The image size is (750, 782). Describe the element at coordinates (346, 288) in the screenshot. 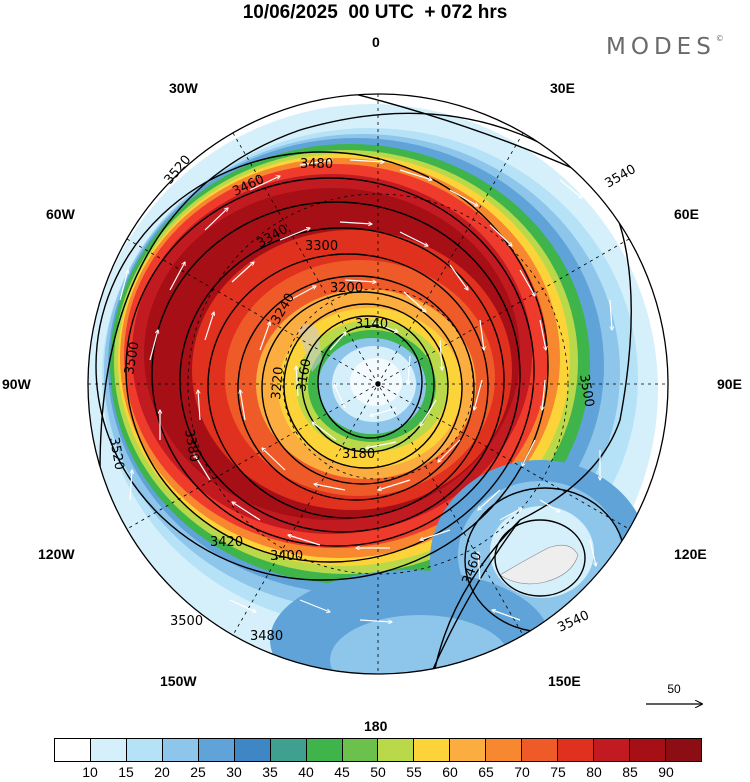

I see `contour-label: 3200` at that location.